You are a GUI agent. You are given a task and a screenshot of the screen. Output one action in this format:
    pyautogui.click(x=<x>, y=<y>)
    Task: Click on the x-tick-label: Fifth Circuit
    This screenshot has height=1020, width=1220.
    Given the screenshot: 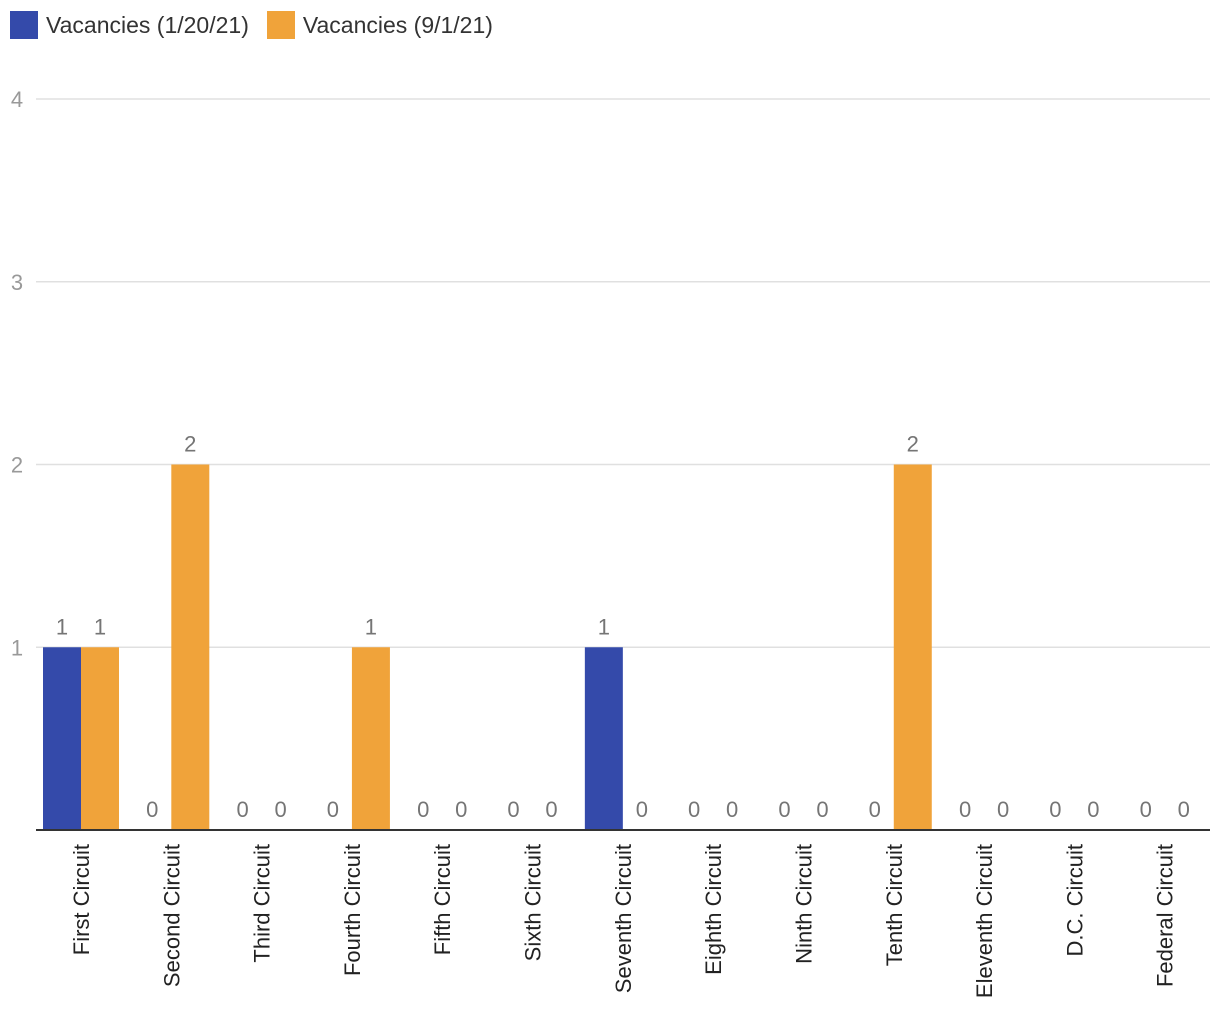 What is the action you would take?
    pyautogui.click(x=442, y=899)
    